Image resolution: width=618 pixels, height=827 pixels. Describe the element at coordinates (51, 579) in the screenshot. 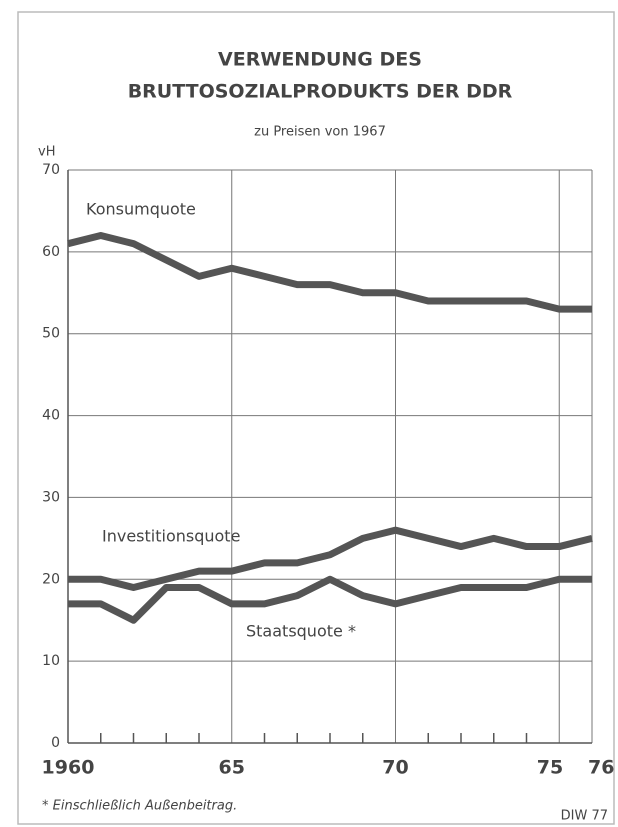

I see `y-tick-label: 20` at that location.